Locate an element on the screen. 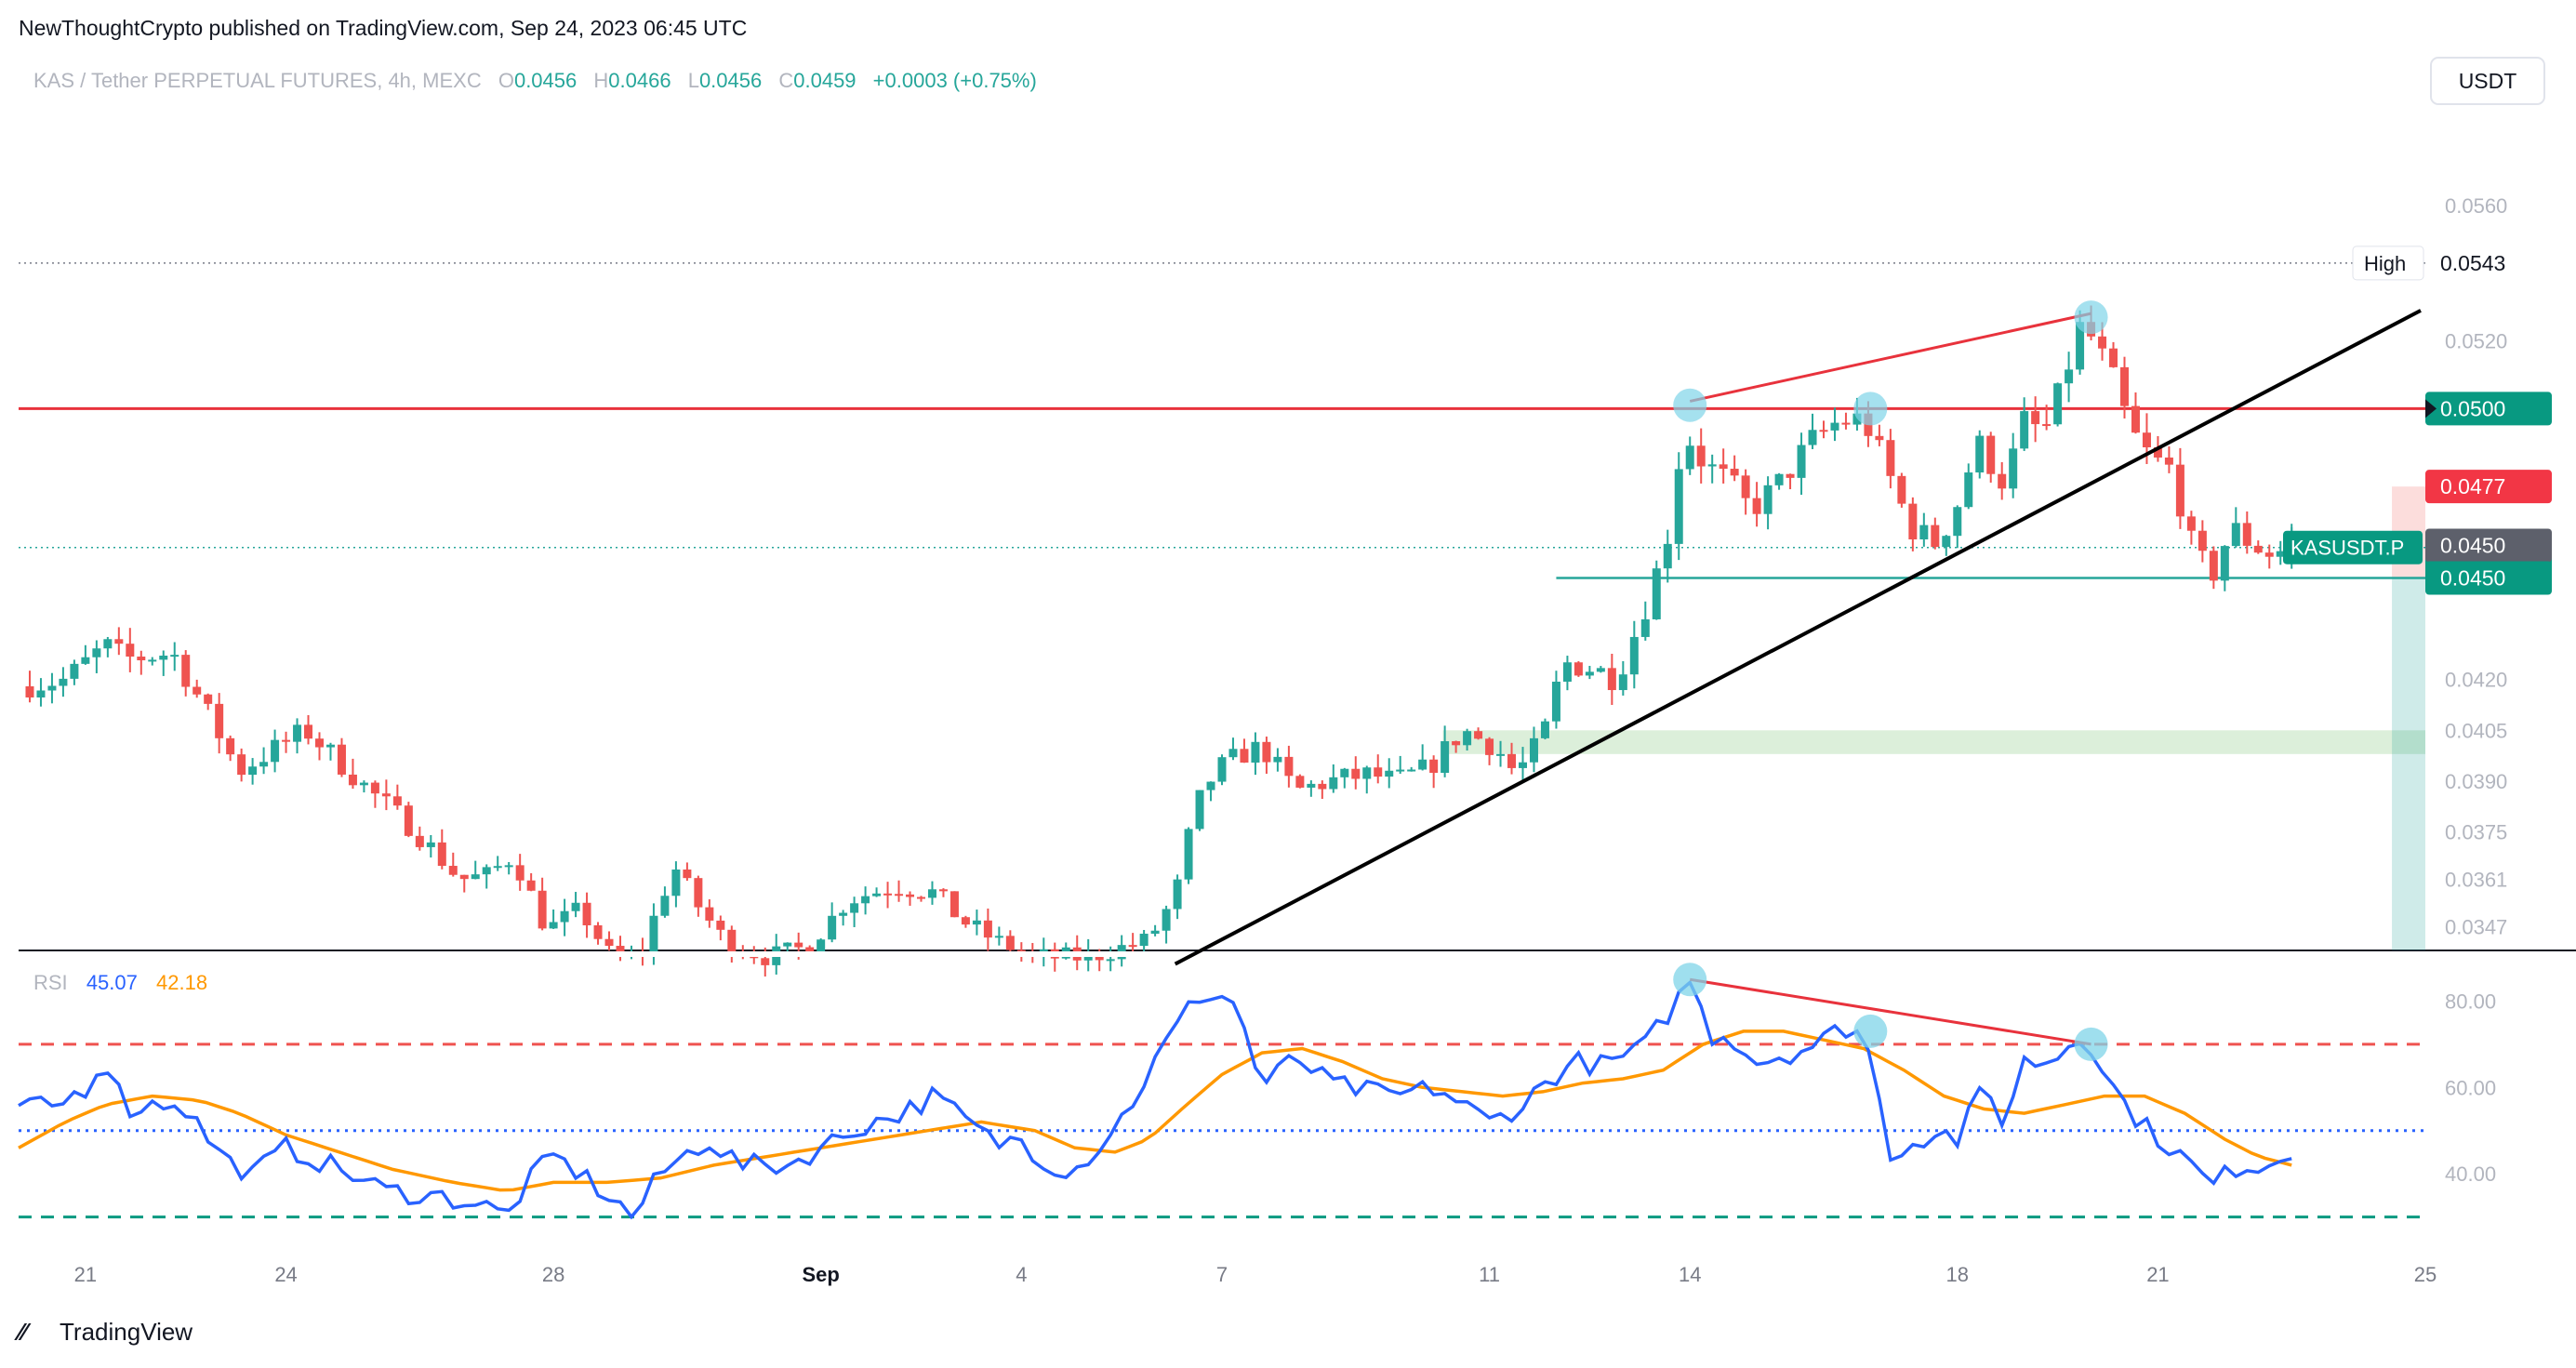 This screenshot has width=2576, height=1368. symbol-tag-bg is located at coordinates (2353, 547).